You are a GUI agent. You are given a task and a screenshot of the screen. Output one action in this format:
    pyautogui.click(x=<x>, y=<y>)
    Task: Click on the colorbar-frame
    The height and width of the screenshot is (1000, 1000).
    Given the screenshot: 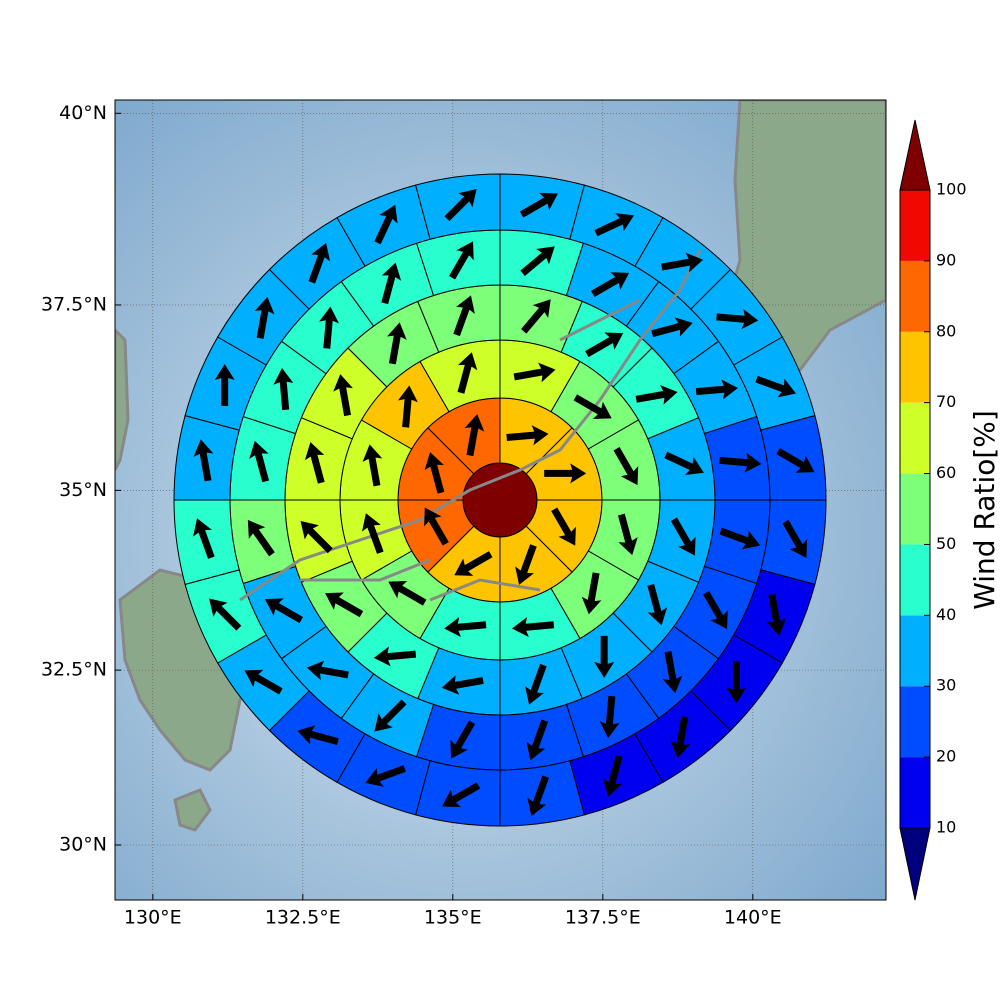 What is the action you would take?
    pyautogui.click(x=915, y=509)
    